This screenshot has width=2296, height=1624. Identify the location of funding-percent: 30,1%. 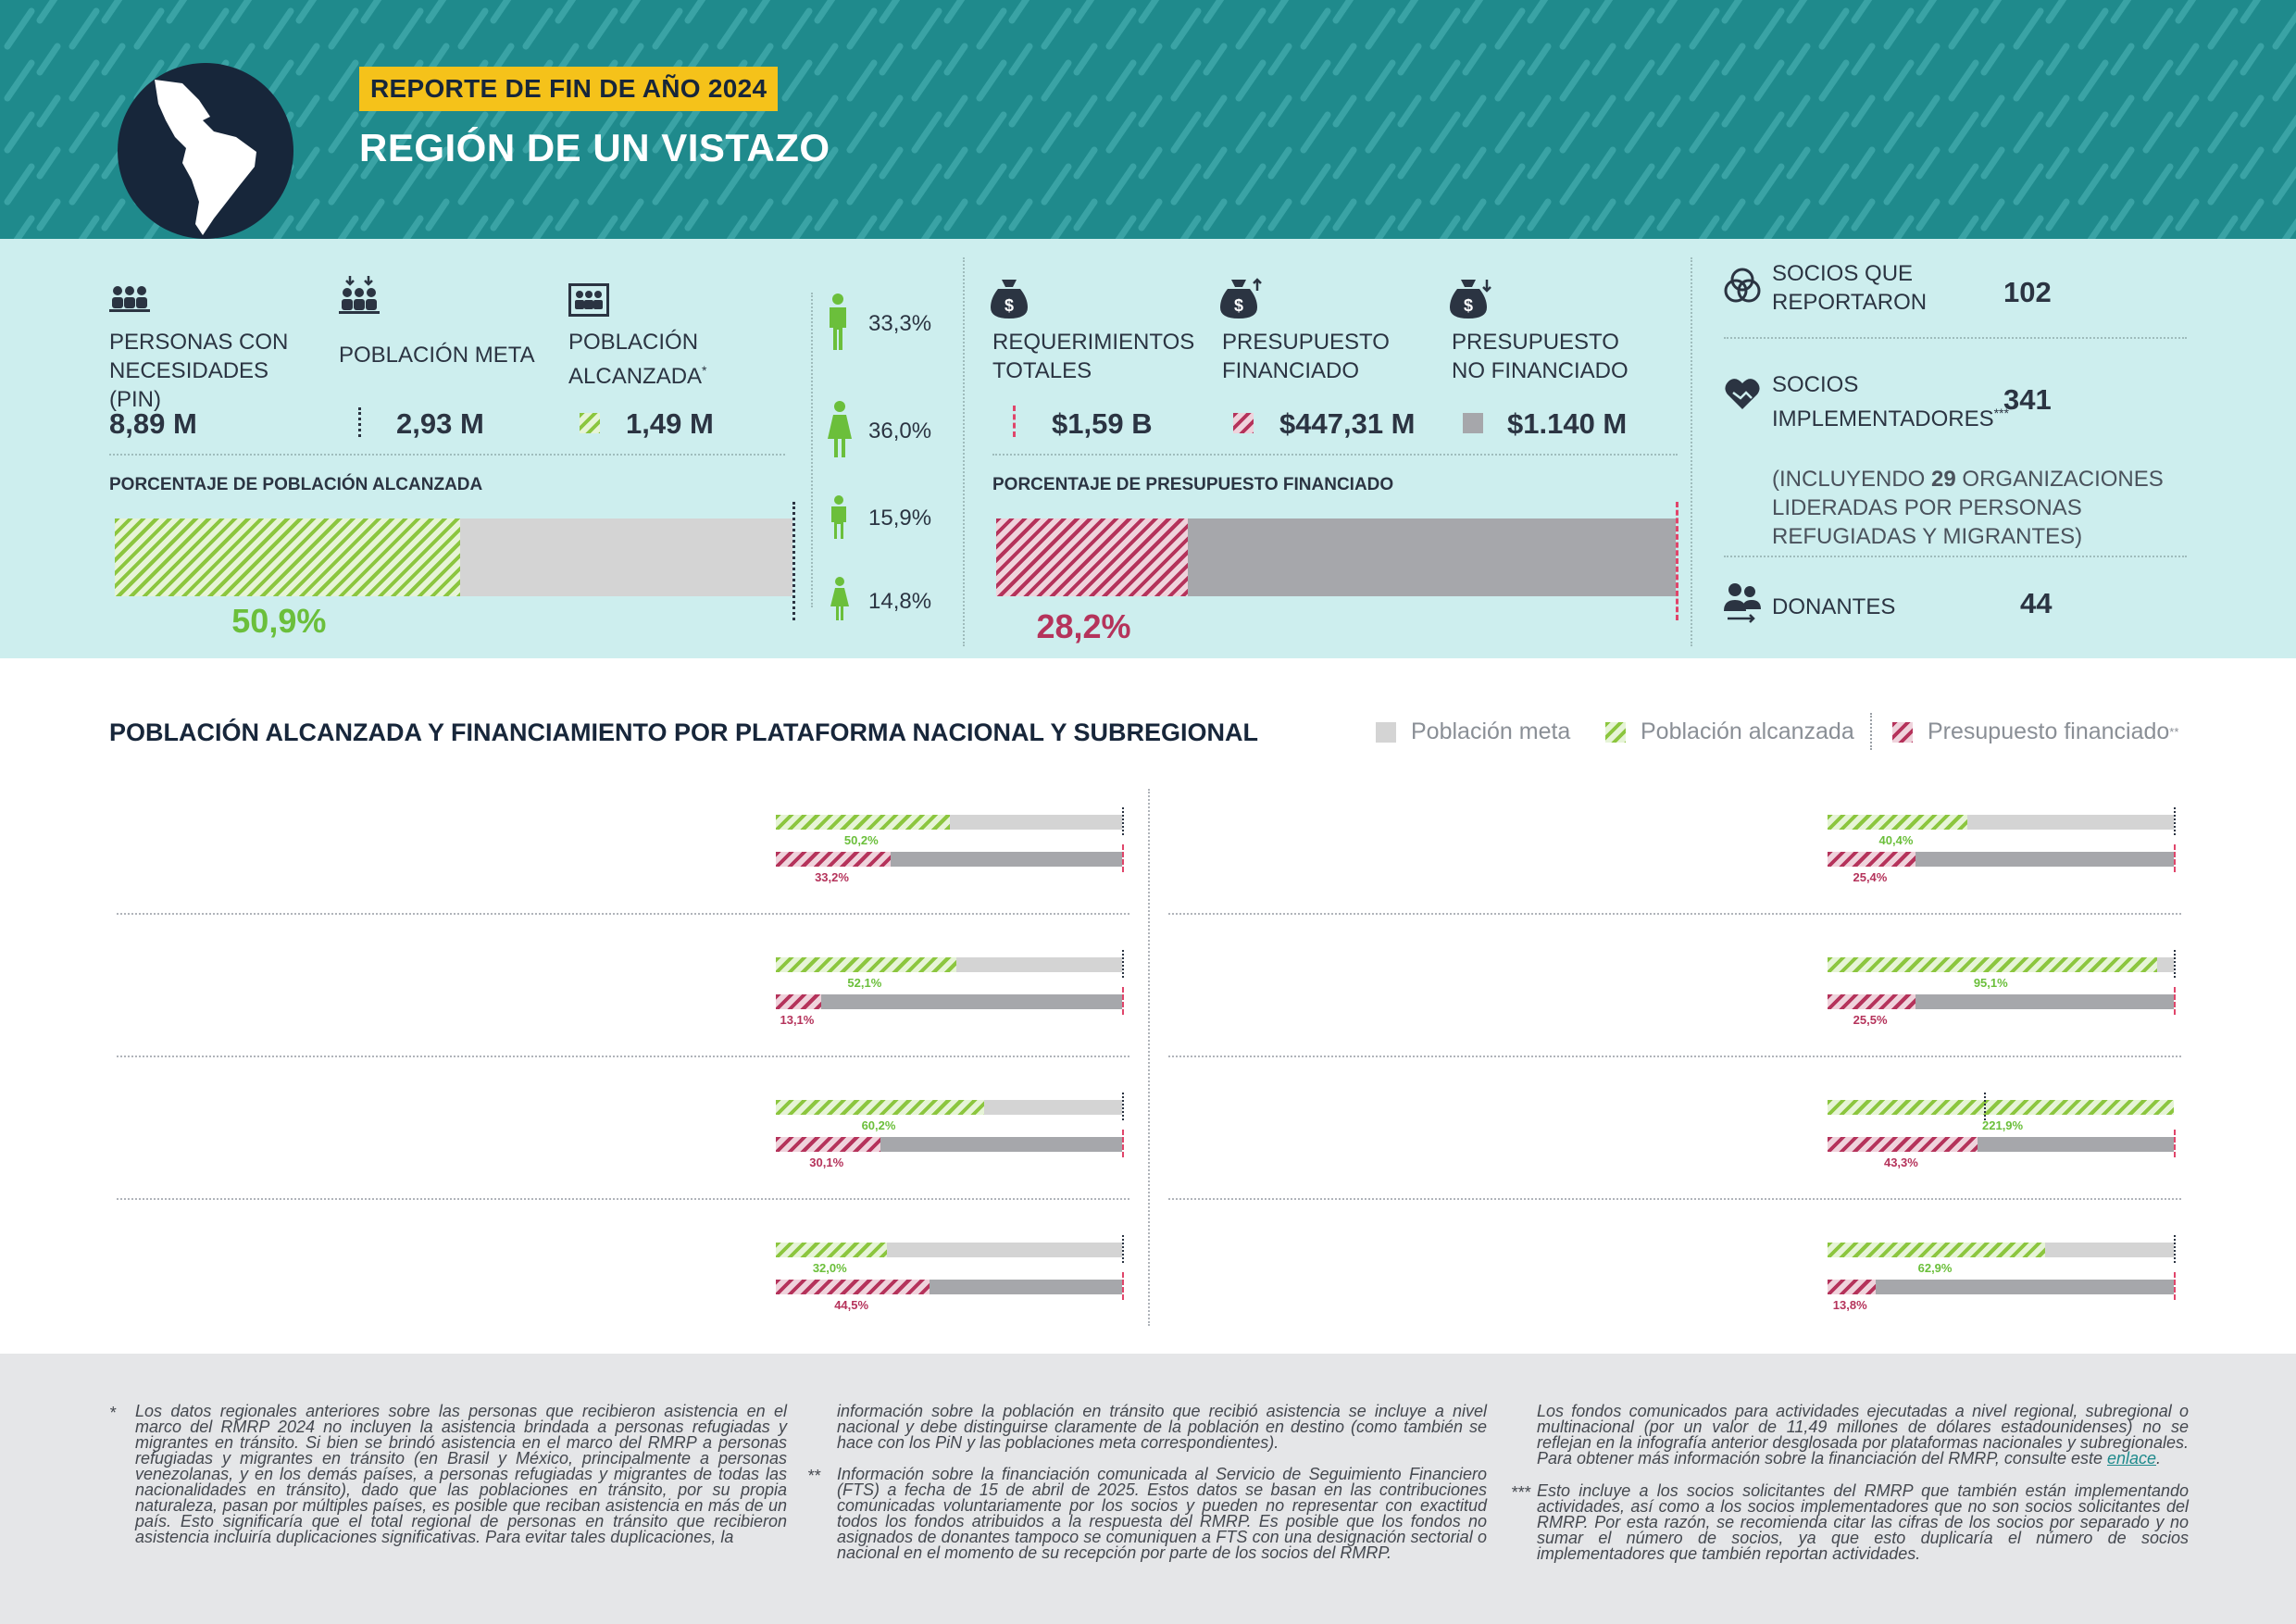
(826, 1162).